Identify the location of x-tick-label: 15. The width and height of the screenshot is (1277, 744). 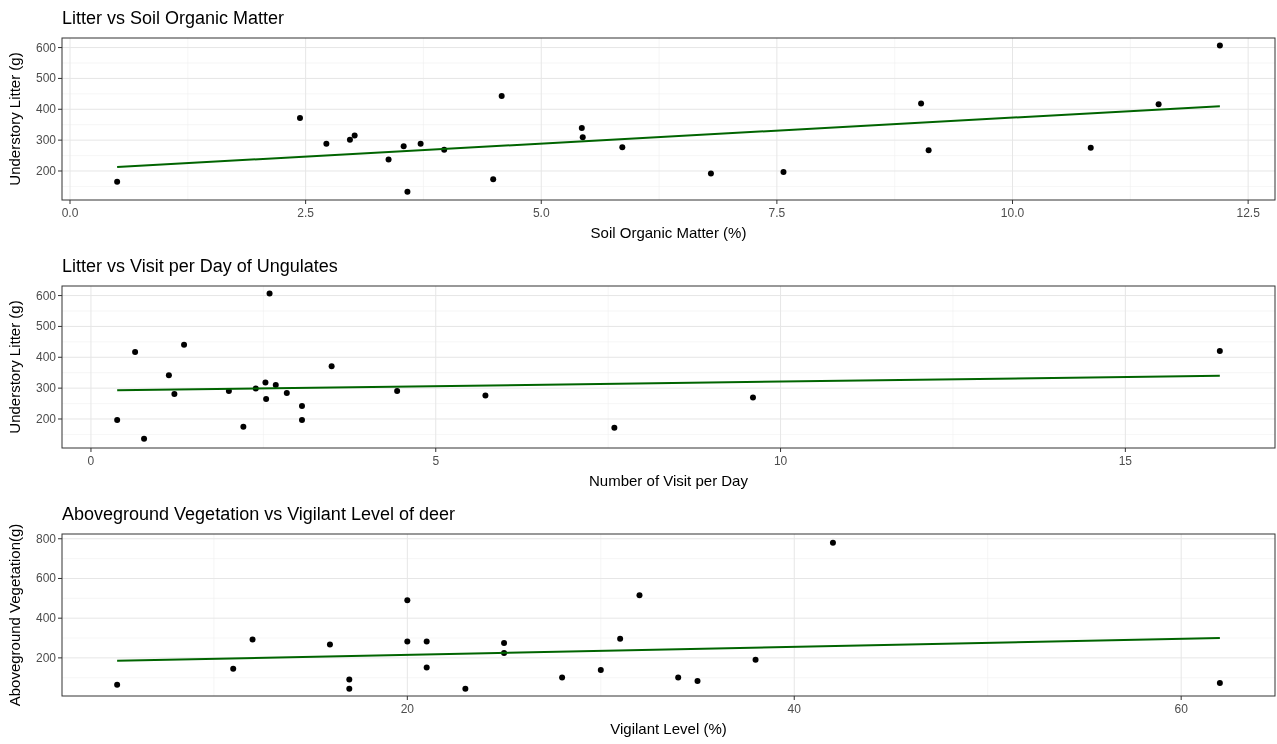
(1125, 461).